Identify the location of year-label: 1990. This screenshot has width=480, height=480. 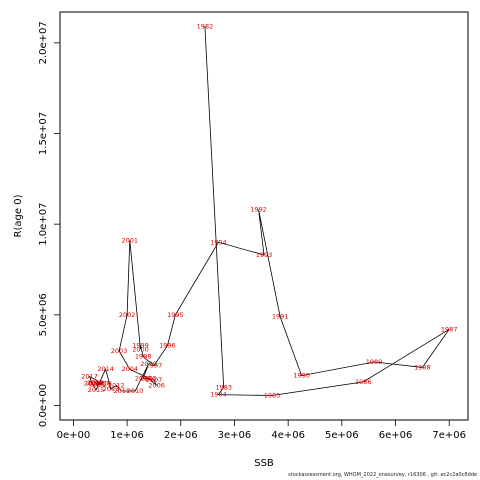
(301, 376).